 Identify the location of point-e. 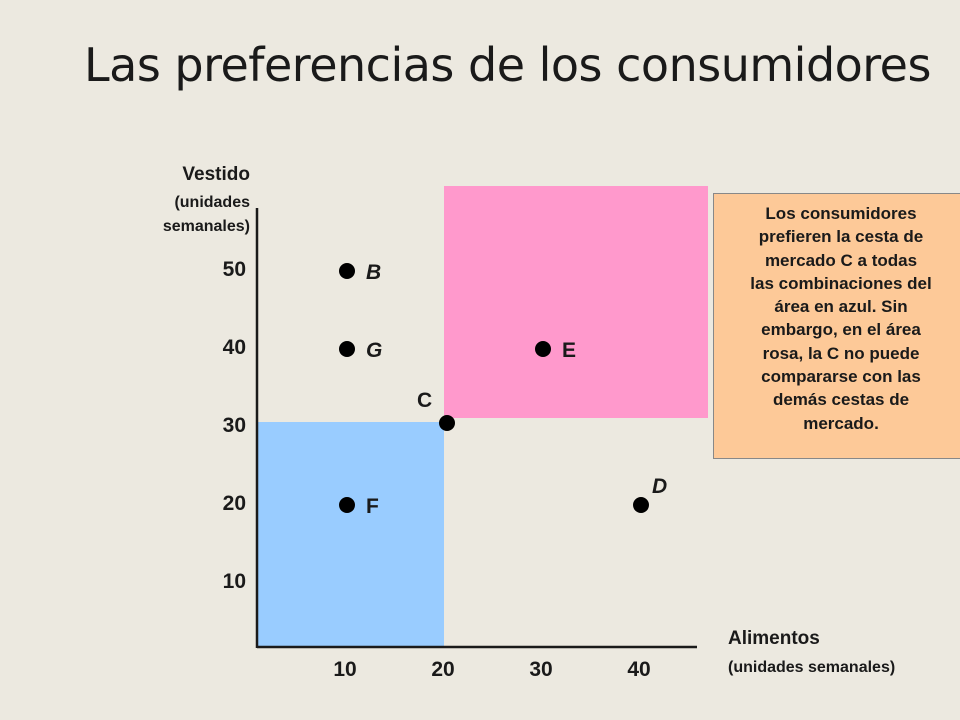
(543, 349).